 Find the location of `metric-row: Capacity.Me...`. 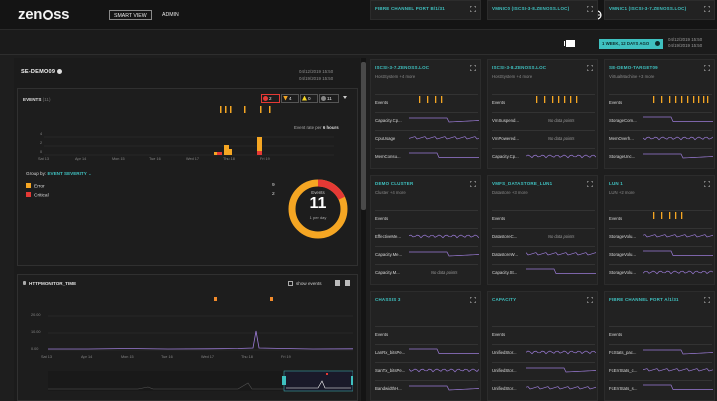

metric-row: Capacity.Me... is located at coordinates (427, 253).